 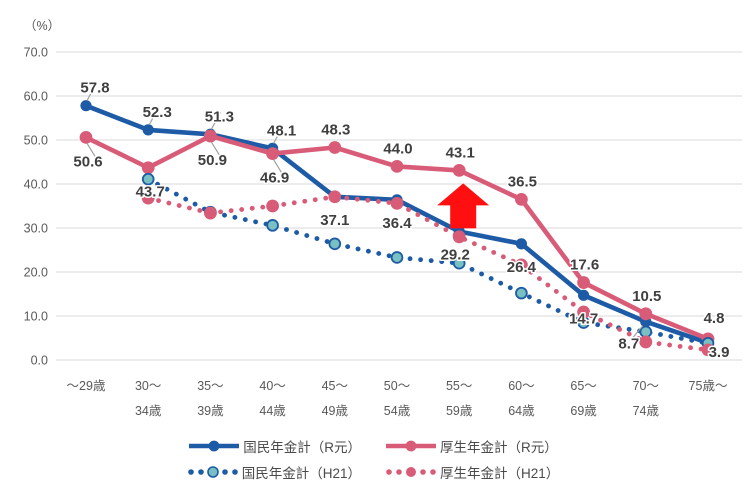 What do you see at coordinates (373, 459) in the screenshot?
I see `chart-legend: 国民年金計（R元） 厚生年金計（R元） 国民年金計（H21） 厚生年金計（H21）` at bounding box center [373, 459].